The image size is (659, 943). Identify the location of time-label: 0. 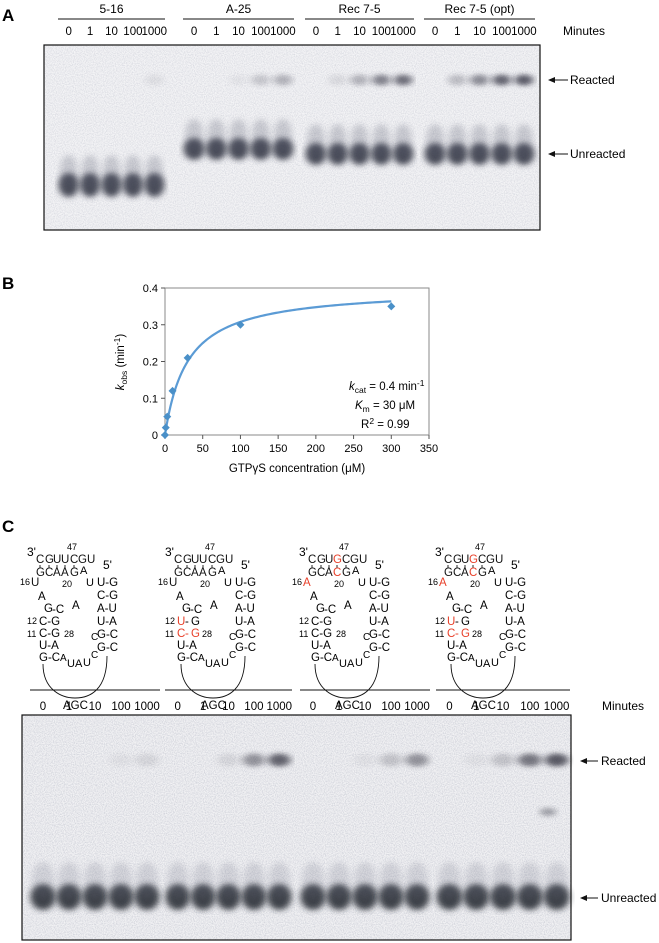
(177, 707).